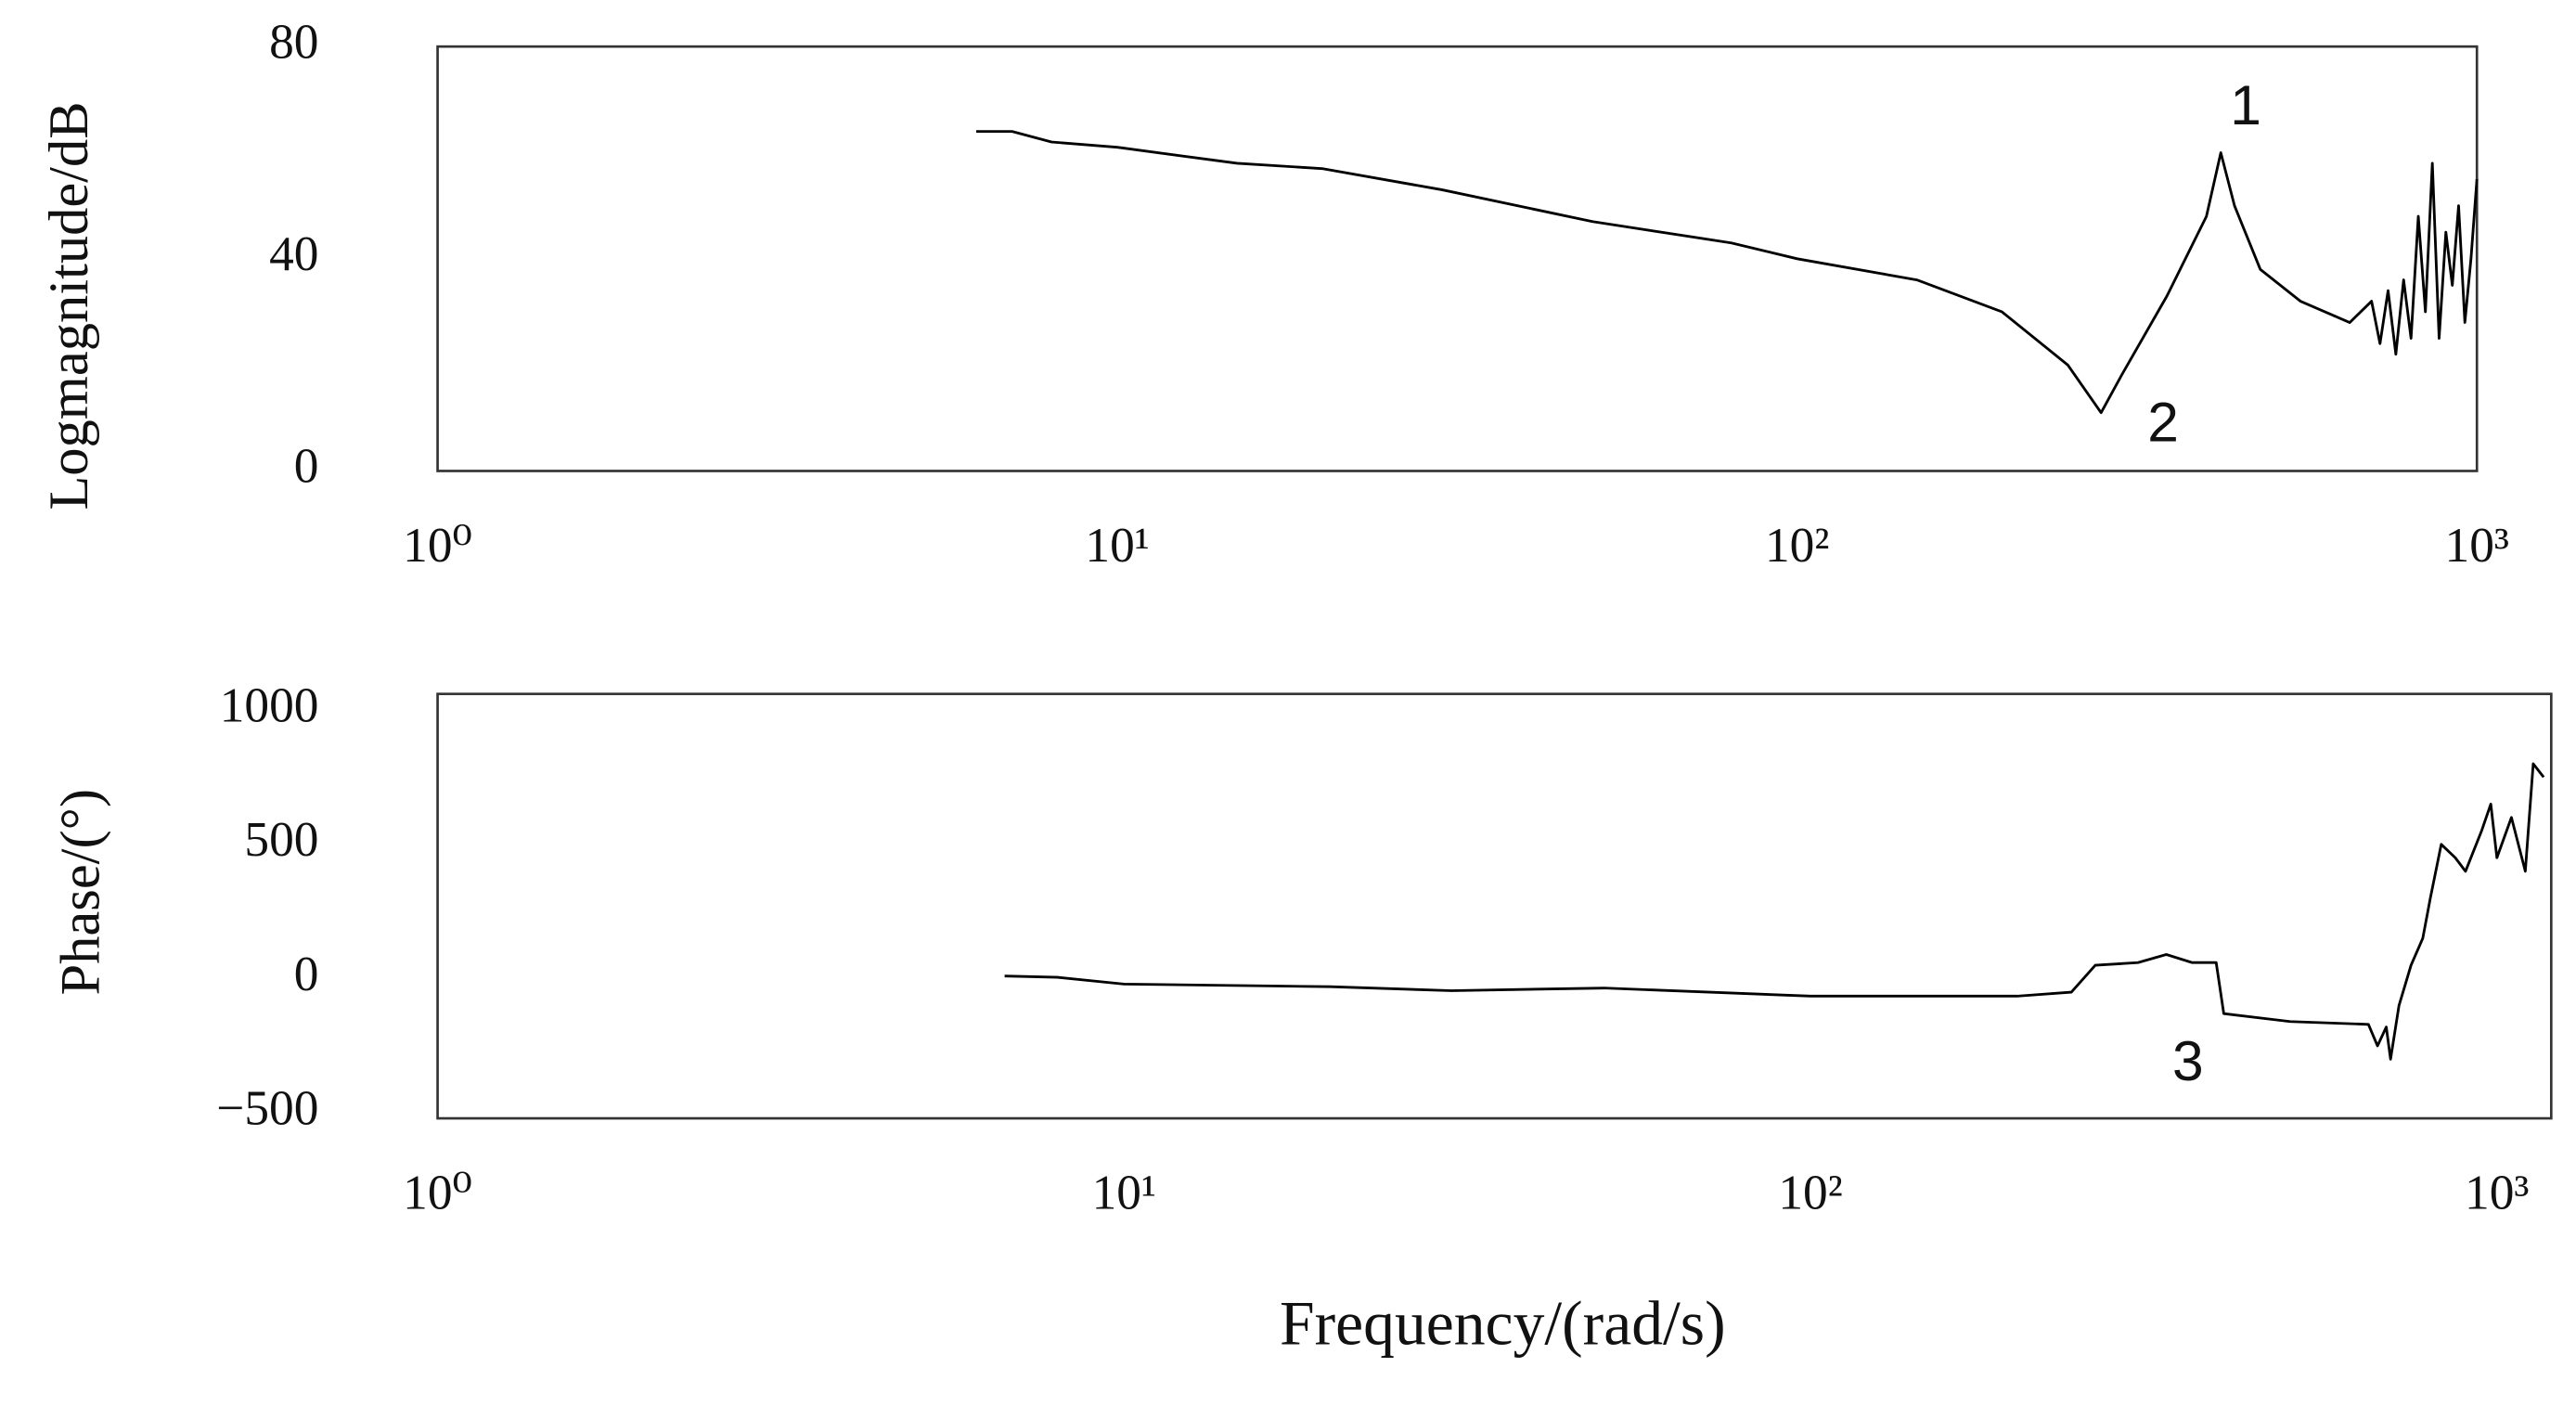 The width and height of the screenshot is (2576, 1406). What do you see at coordinates (281, 839) in the screenshot?
I see `y-tick-label: 500` at bounding box center [281, 839].